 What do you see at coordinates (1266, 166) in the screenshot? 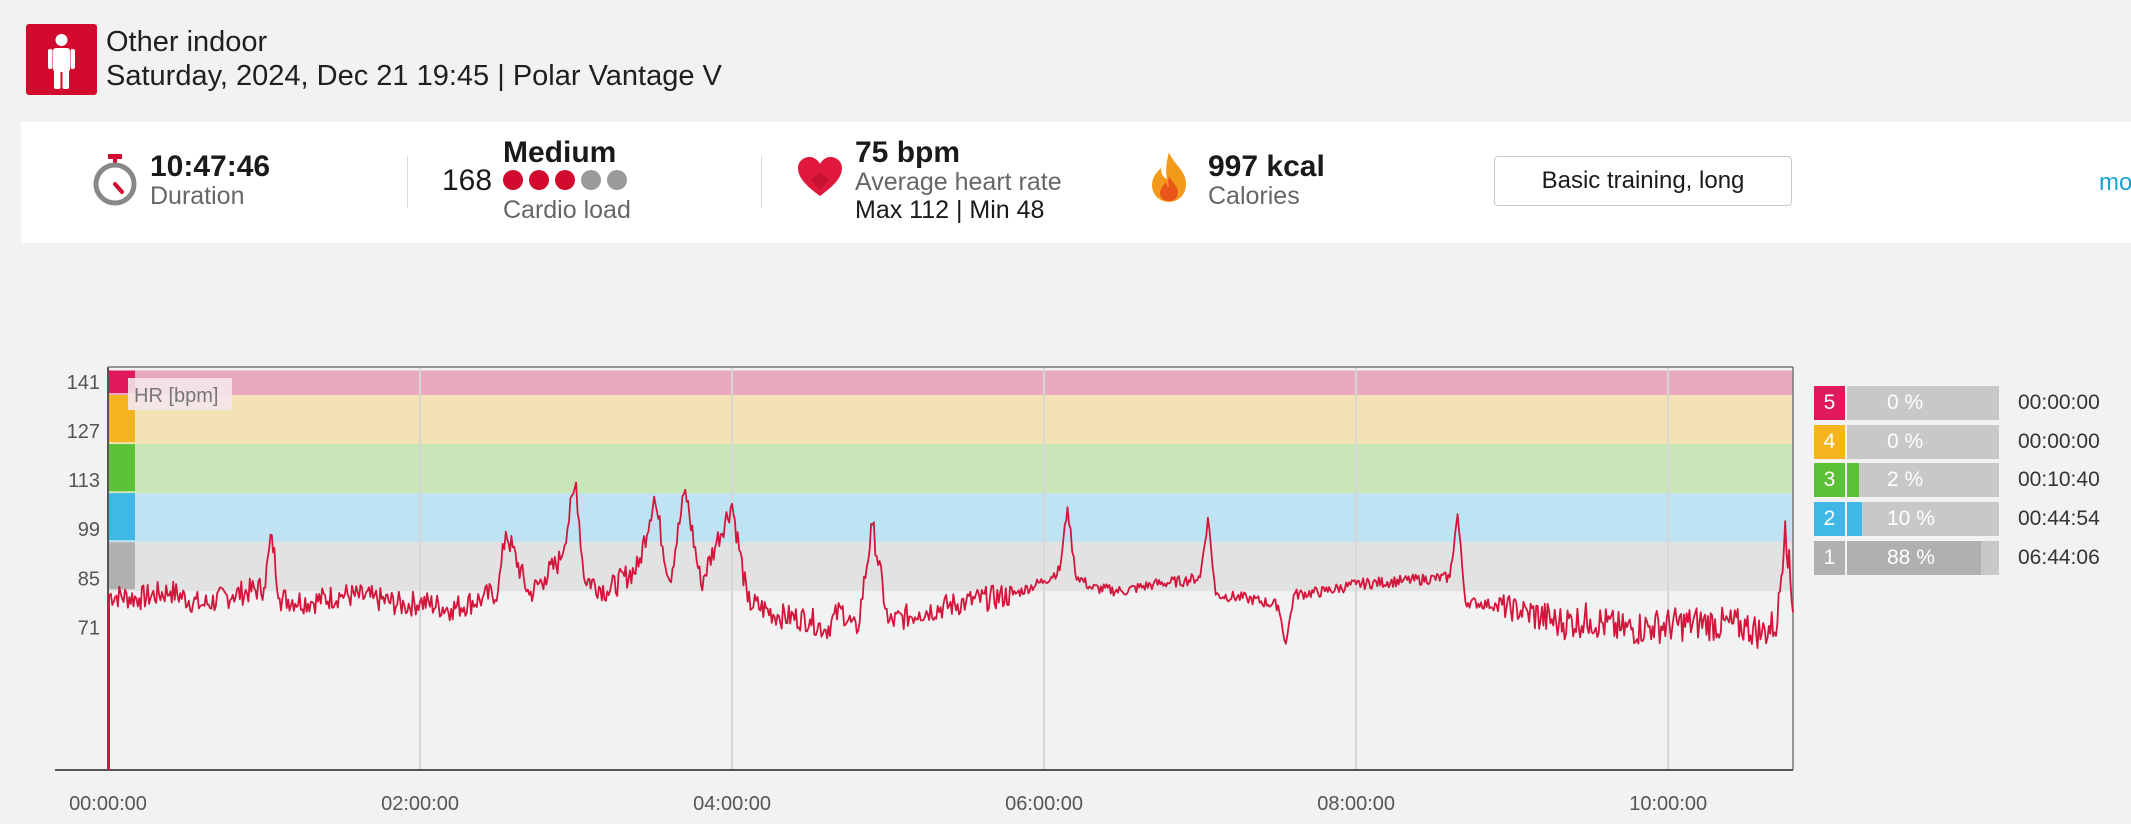
I see `calories-value: 997 kcal` at bounding box center [1266, 166].